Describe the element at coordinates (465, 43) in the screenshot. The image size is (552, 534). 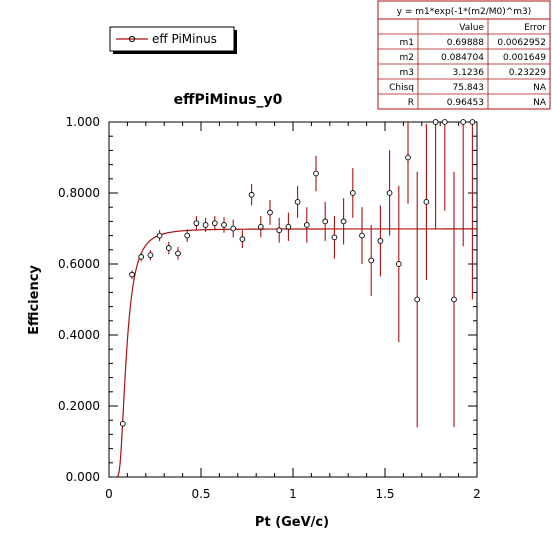
I see `fit-value-cell: 0.69888` at that location.